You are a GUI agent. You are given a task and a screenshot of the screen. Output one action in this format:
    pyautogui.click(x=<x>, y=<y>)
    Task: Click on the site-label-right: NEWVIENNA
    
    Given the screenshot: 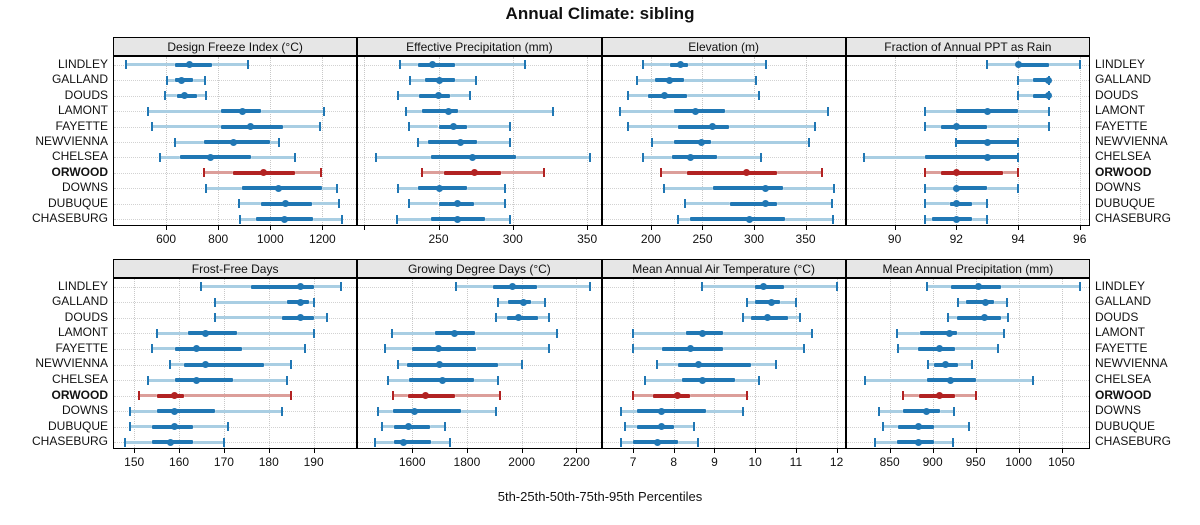 What is the action you would take?
    pyautogui.click(x=1131, y=363)
    